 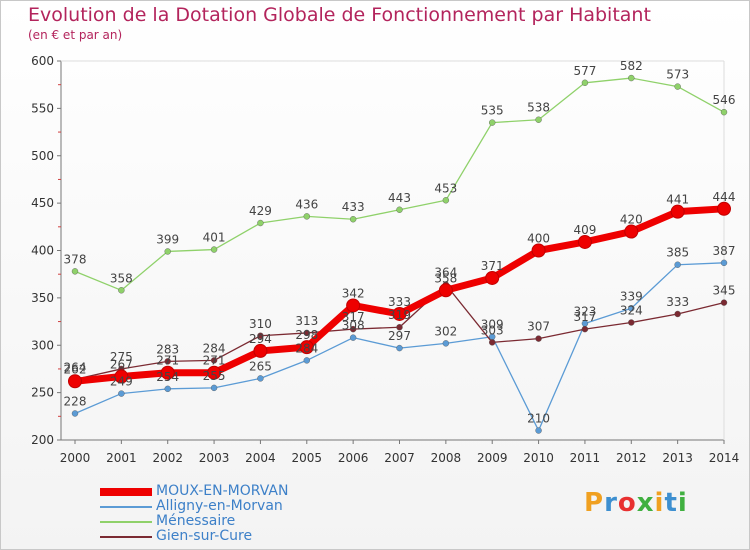 I want to click on data-label: 538, so click(x=538, y=108).